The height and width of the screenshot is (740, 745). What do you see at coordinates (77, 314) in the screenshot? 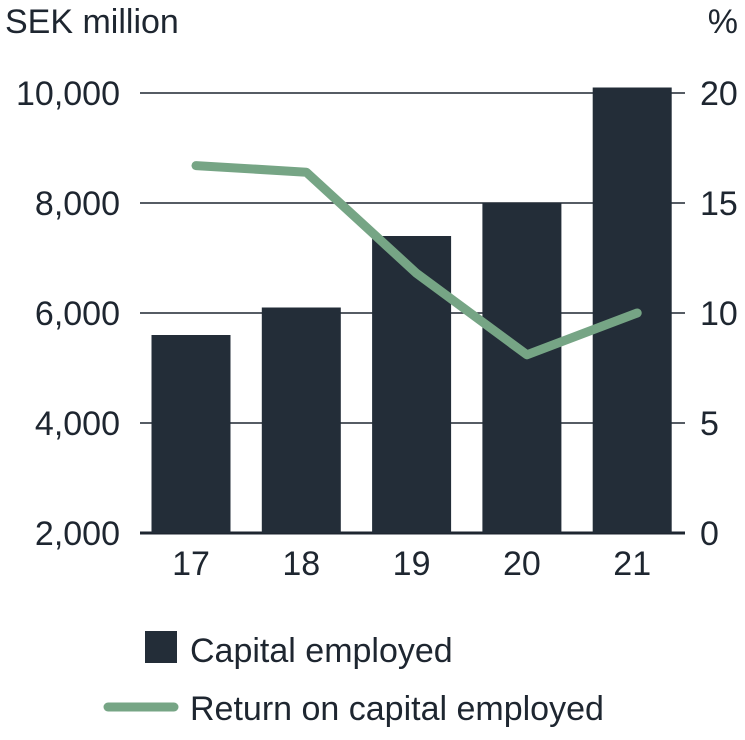
I see `y-tick-label: 6,000` at bounding box center [77, 314].